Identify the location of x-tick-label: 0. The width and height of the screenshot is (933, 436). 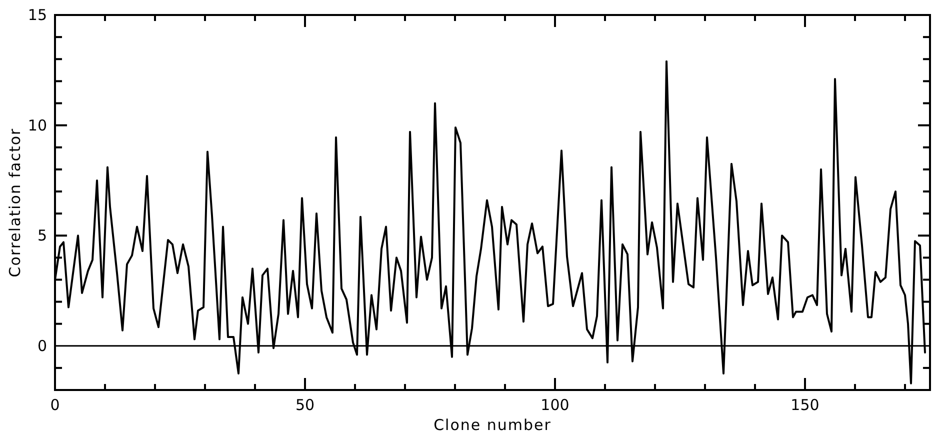
(55, 405).